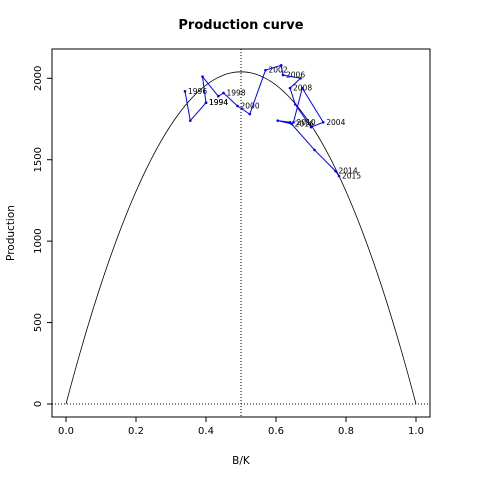 Image resolution: width=480 pixels, height=480 pixels. Describe the element at coordinates (295, 75) in the screenshot. I see `year-label: 2006` at that location.